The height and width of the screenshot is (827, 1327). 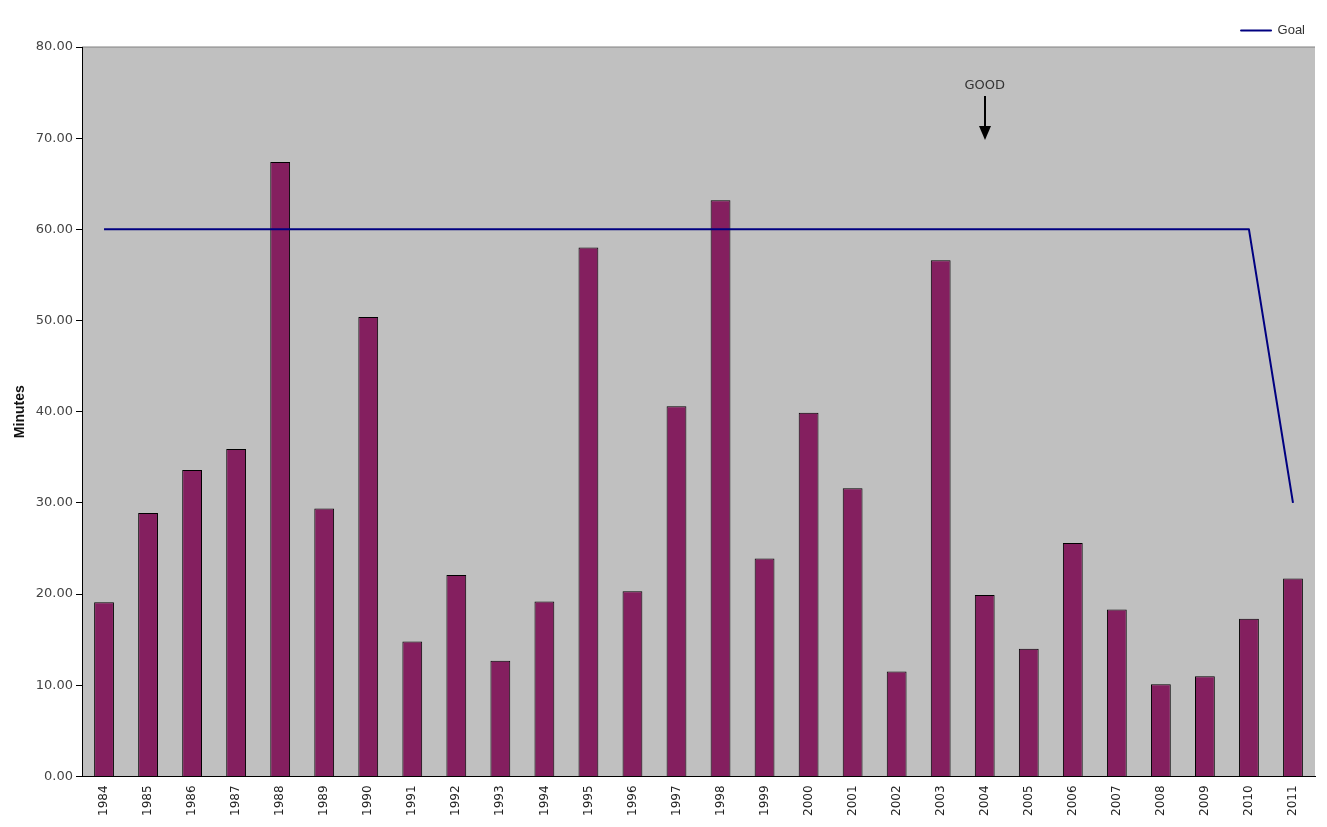 I want to click on x-tick-label: 2008, so click(x=1160, y=801).